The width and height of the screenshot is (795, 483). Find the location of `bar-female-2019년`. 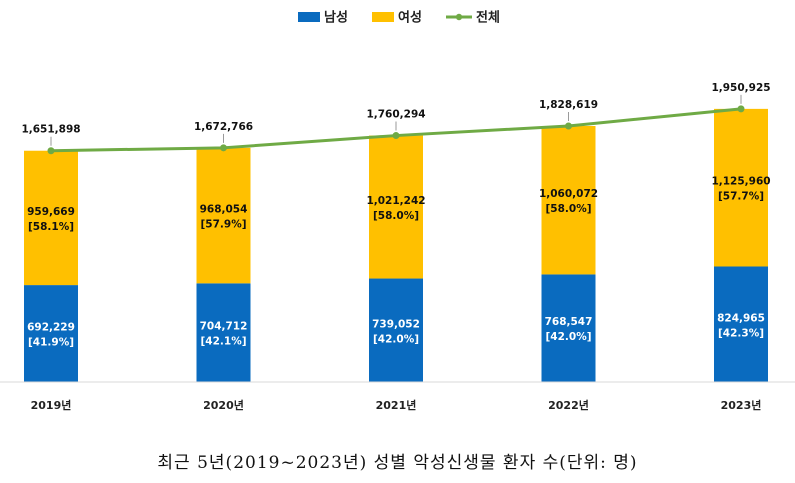

bar-female-2019년 is located at coordinates (51, 218).